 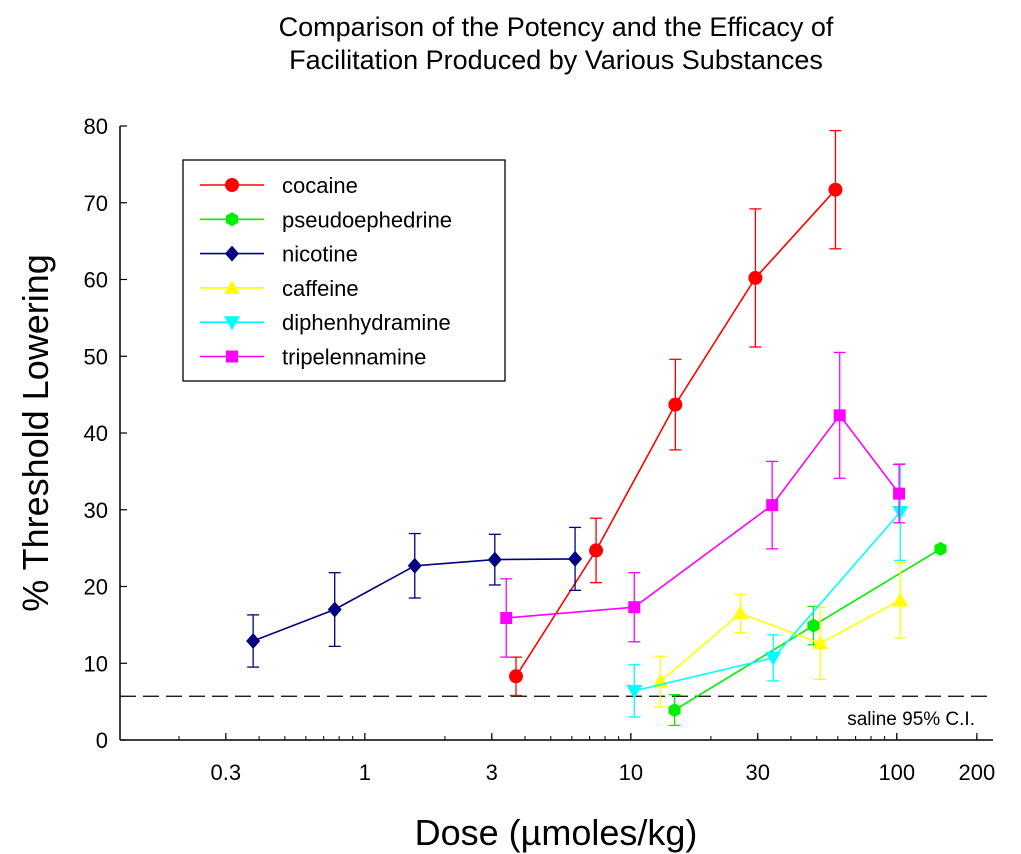 I want to click on x-tick-label: 10, so click(x=631, y=772).